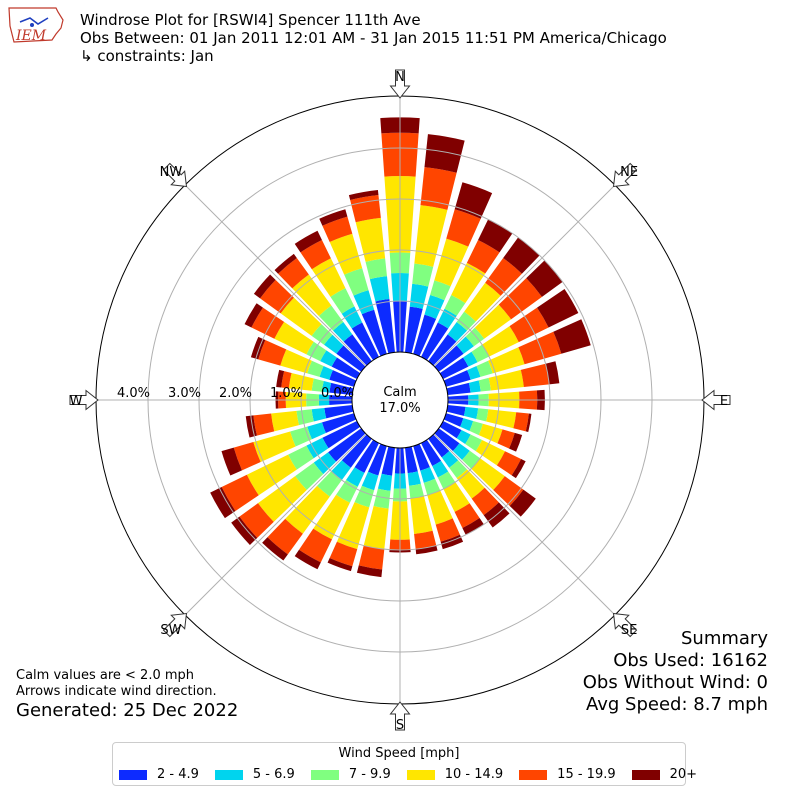  Describe the element at coordinates (450, 430) in the screenshot. I see `bar-dir120-bin0` at that location.